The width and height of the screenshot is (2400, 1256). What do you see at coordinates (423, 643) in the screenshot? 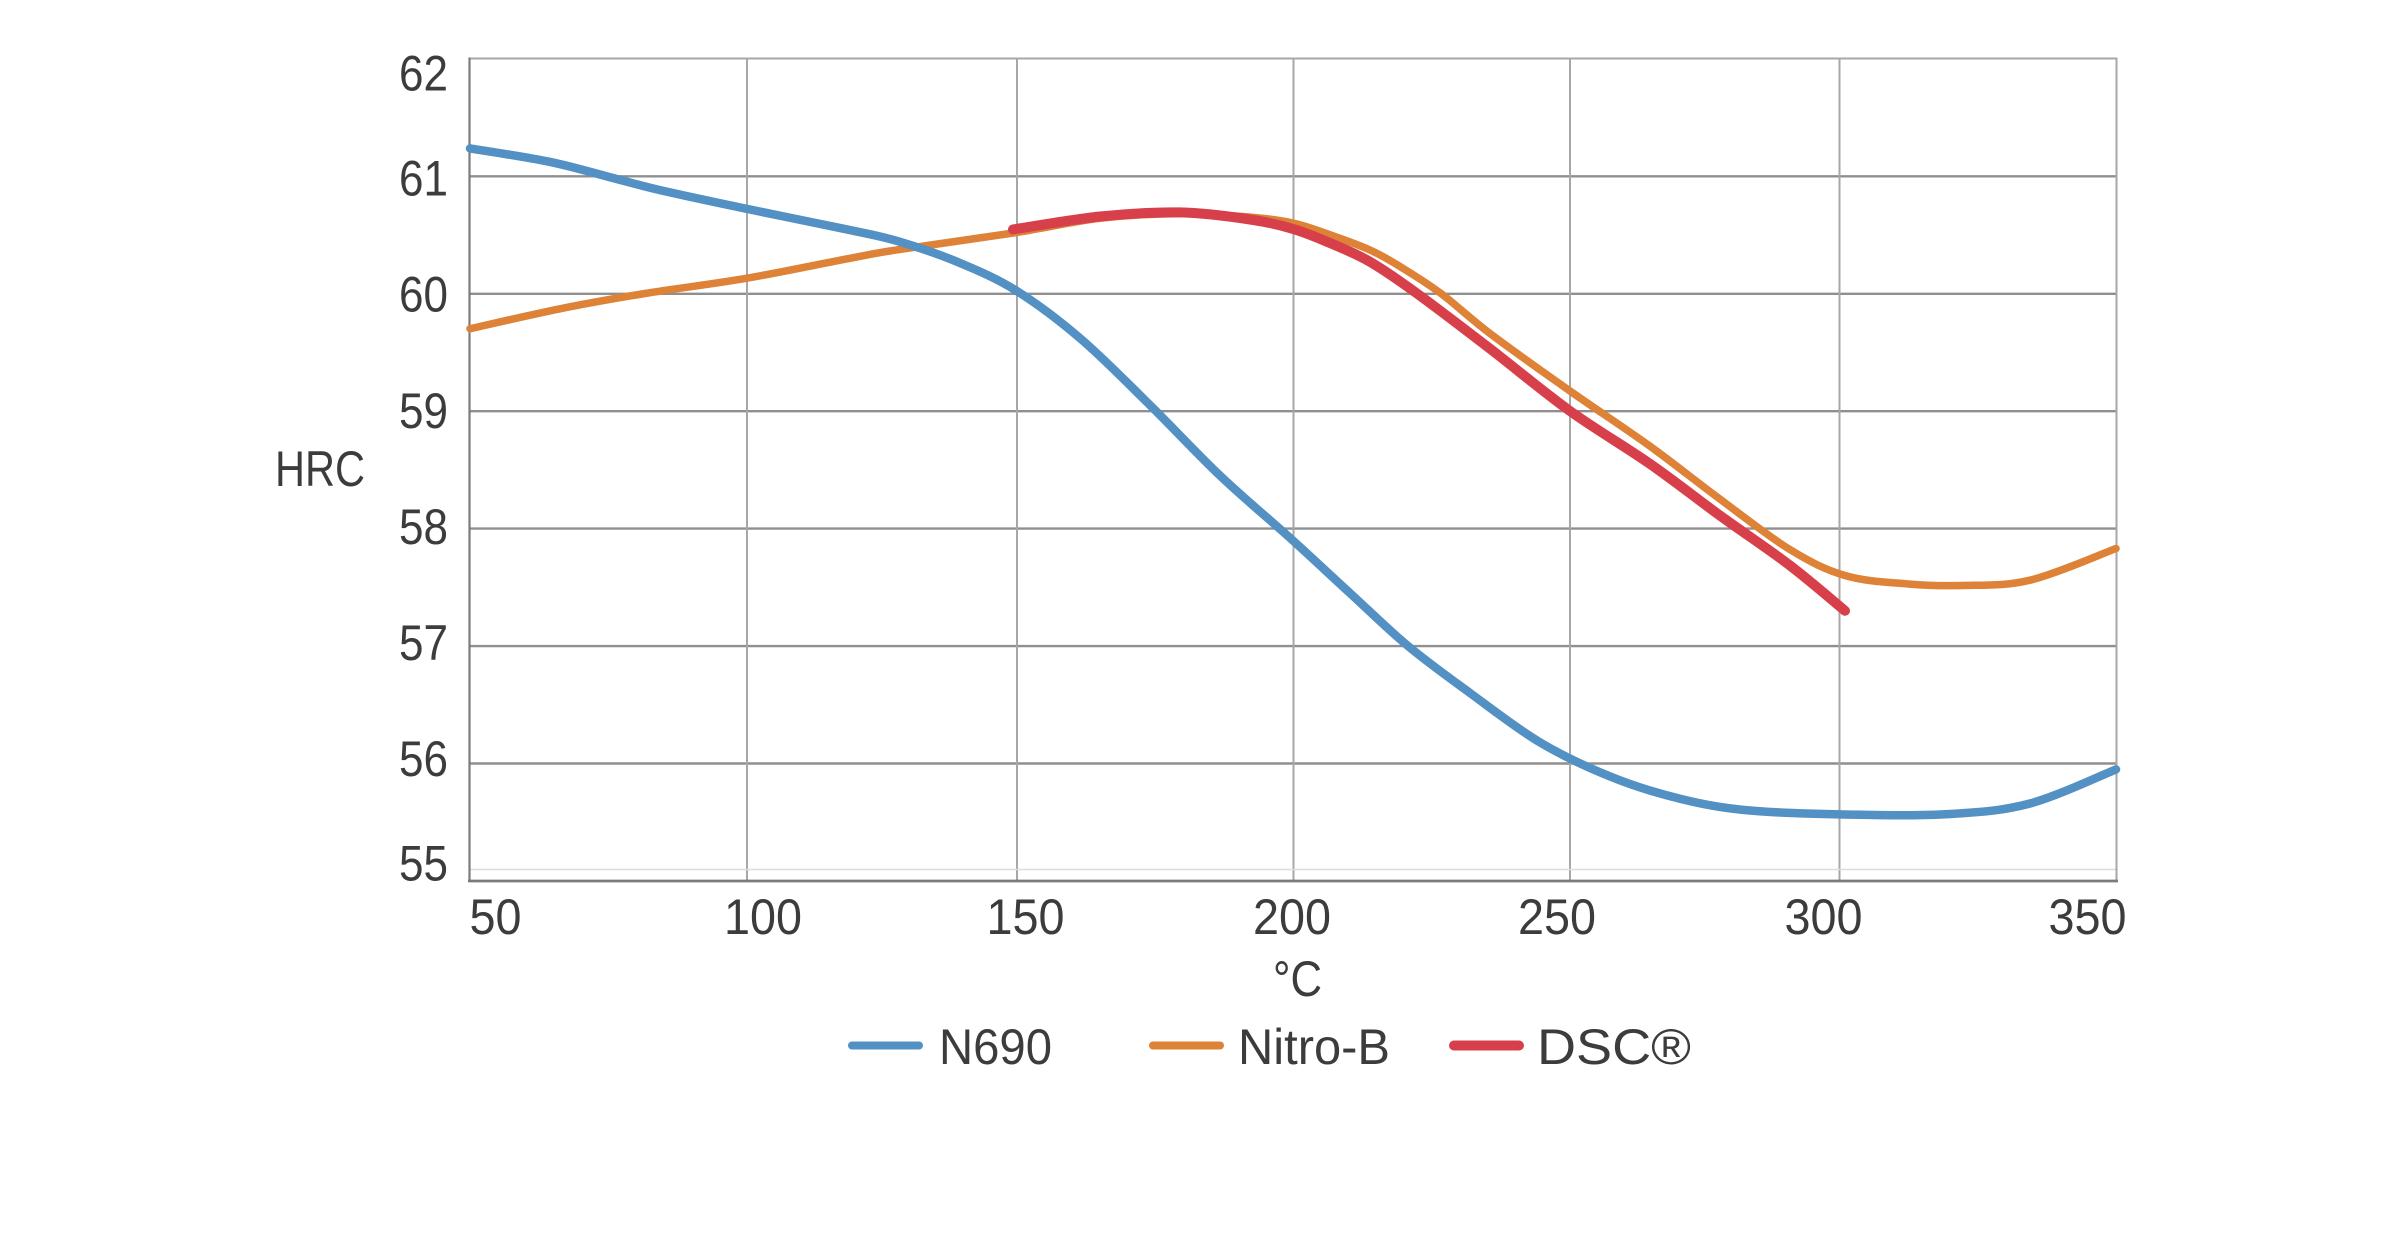
I see `svg-text: 57` at bounding box center [423, 643].